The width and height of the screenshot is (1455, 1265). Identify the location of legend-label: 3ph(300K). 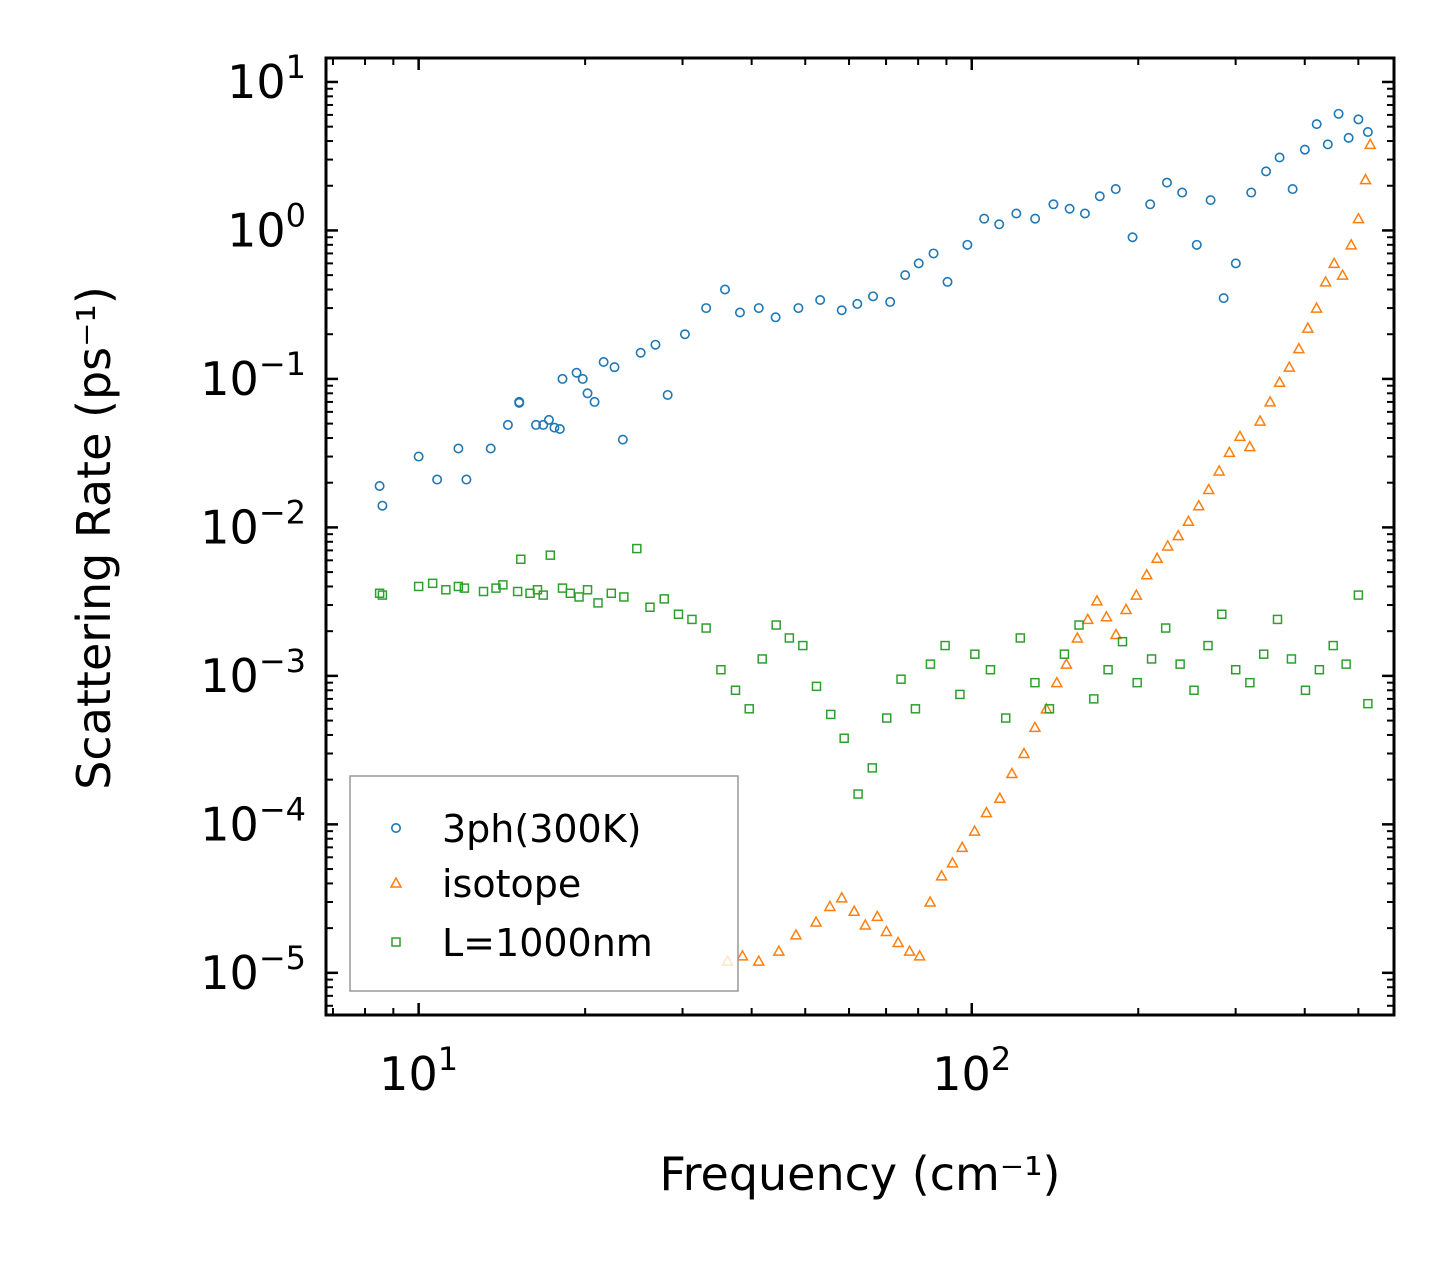
(541, 829).